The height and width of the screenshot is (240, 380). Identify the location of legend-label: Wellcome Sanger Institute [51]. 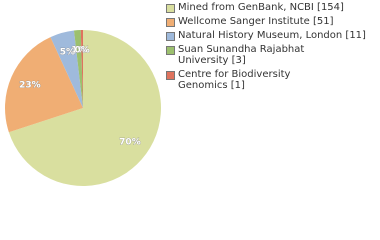
(256, 21).